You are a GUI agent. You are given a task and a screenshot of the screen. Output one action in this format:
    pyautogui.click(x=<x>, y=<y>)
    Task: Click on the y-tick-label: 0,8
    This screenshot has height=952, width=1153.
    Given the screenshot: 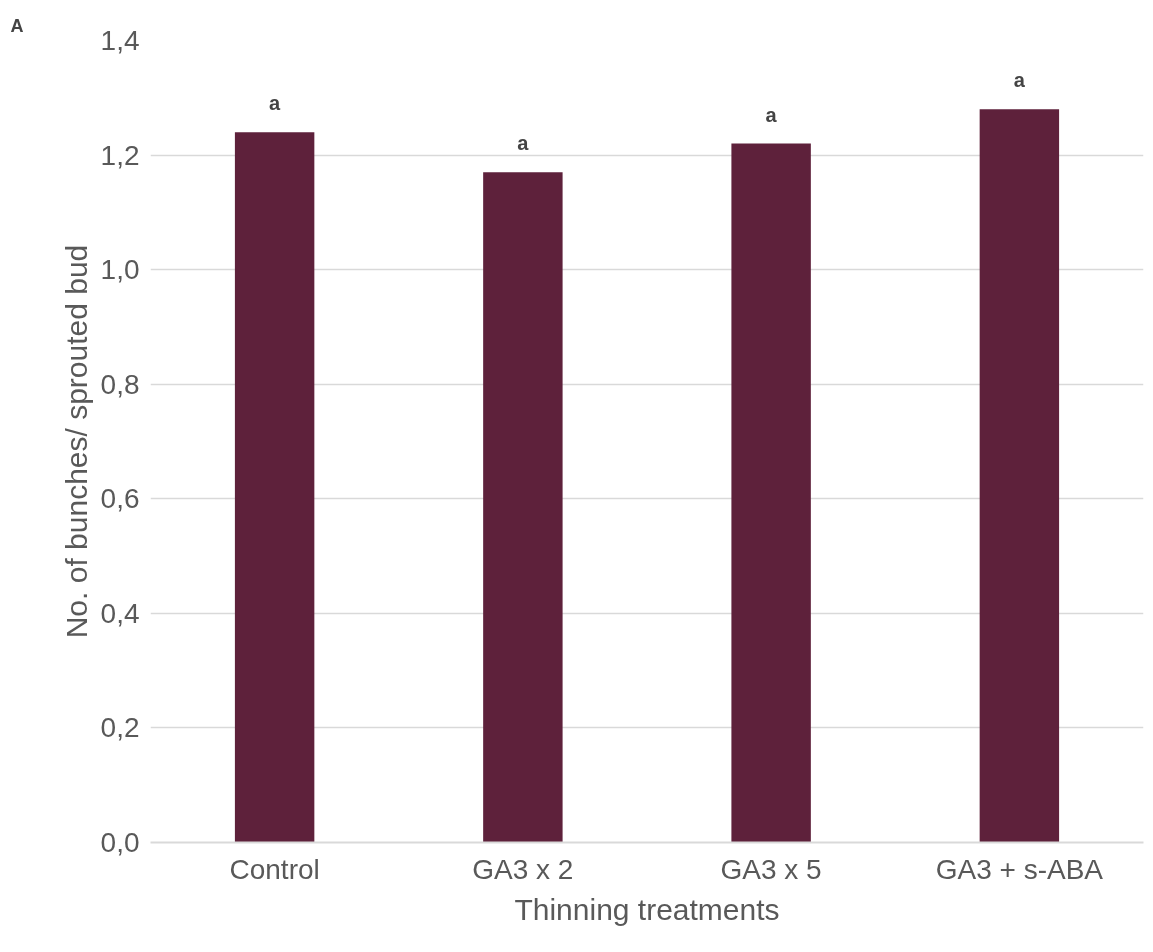 What is the action you would take?
    pyautogui.click(x=120, y=384)
    